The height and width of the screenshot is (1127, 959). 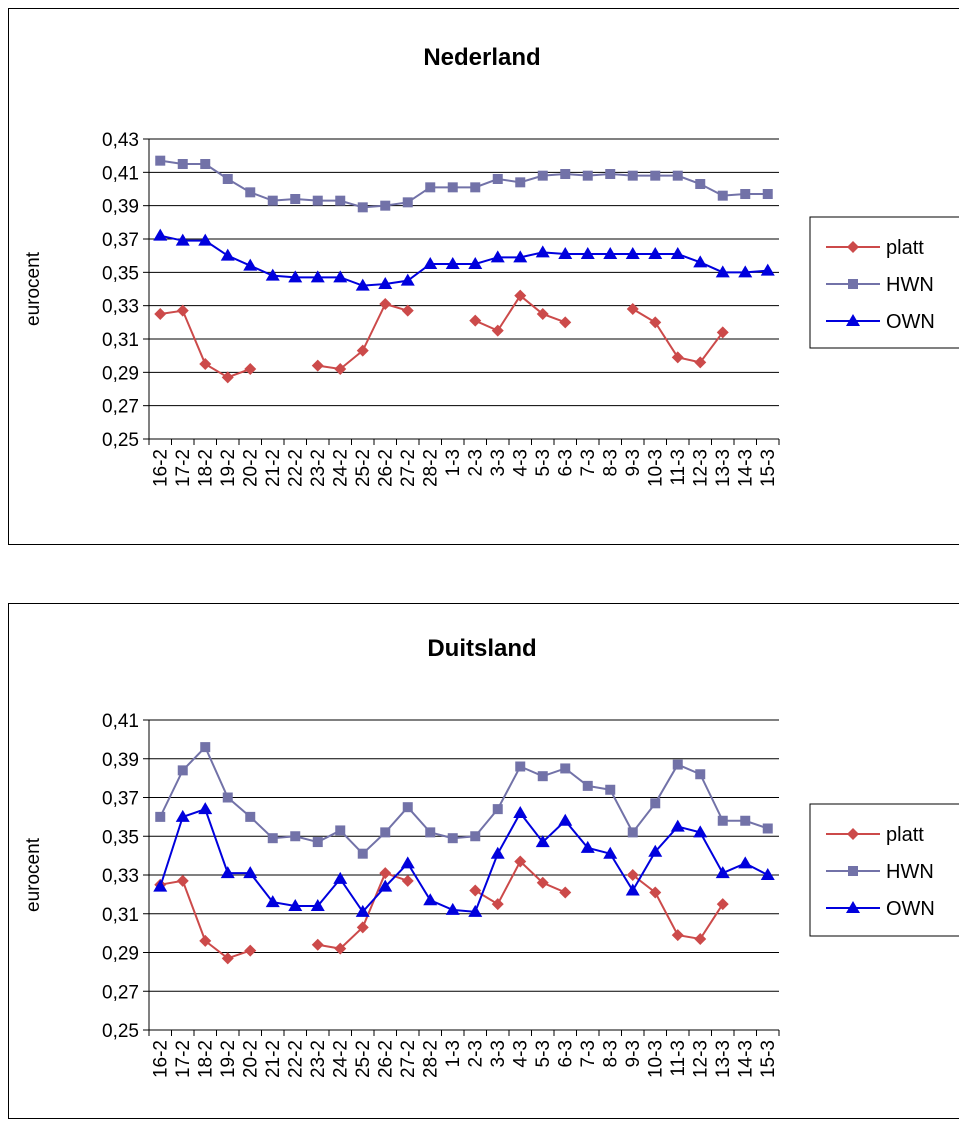 I want to click on x-tick-label: 15-3, so click(x=768, y=468).